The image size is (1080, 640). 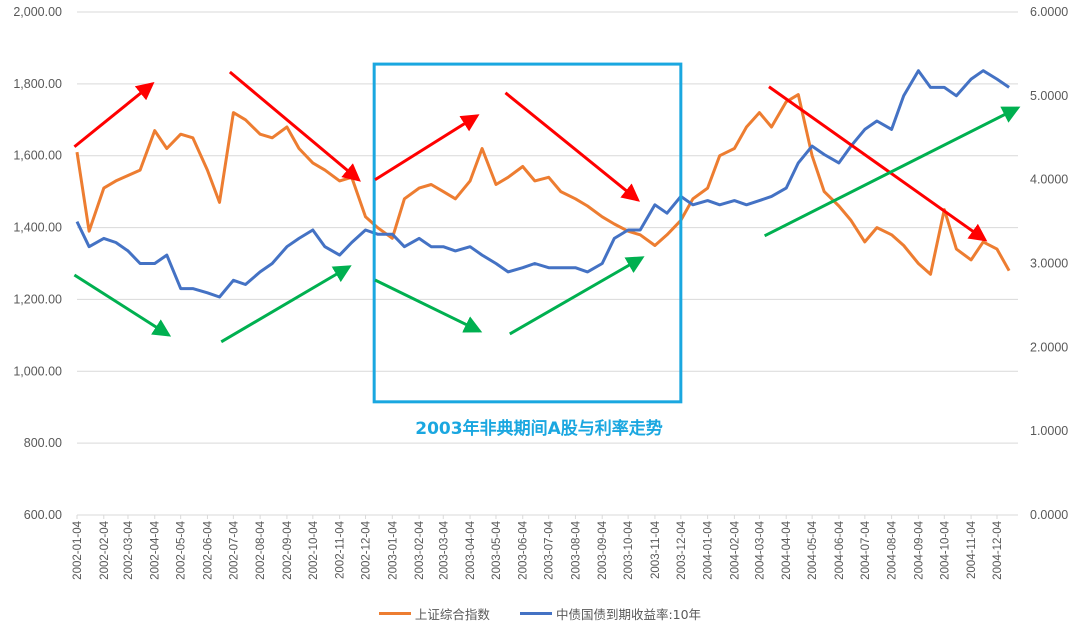 I want to click on x-tick-label: 2004-07-04, so click(x=866, y=549).